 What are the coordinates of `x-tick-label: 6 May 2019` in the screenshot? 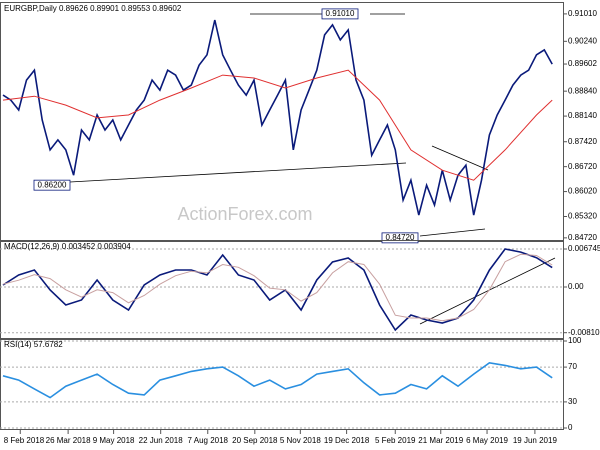 It's located at (487, 440).